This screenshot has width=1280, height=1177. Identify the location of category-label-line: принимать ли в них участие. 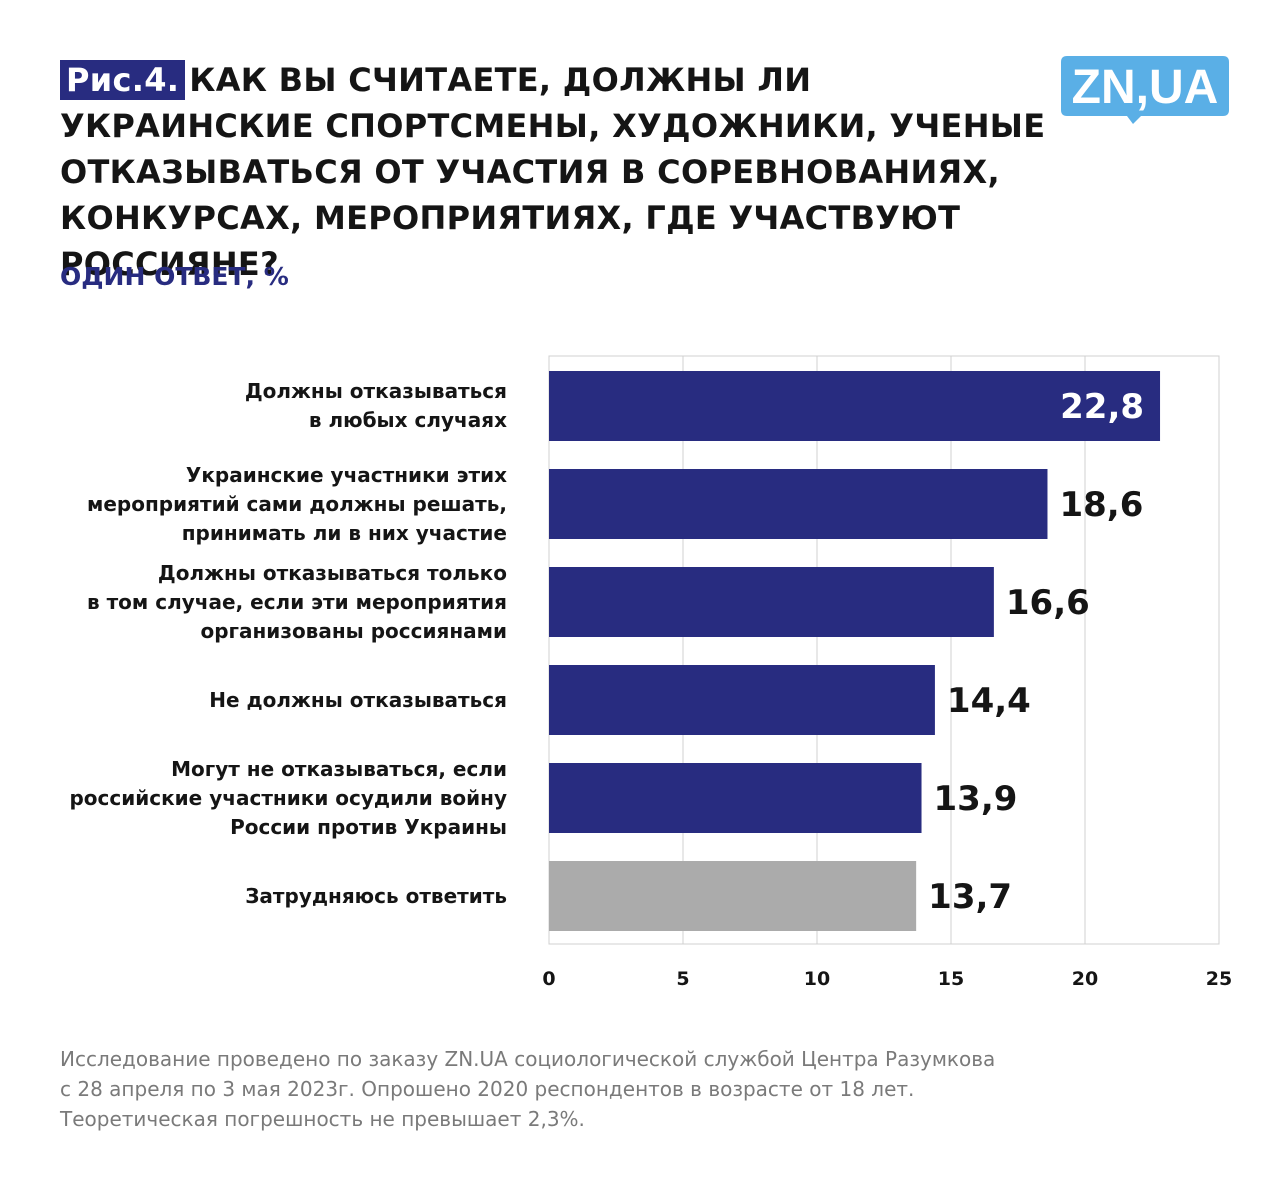
(344, 532).